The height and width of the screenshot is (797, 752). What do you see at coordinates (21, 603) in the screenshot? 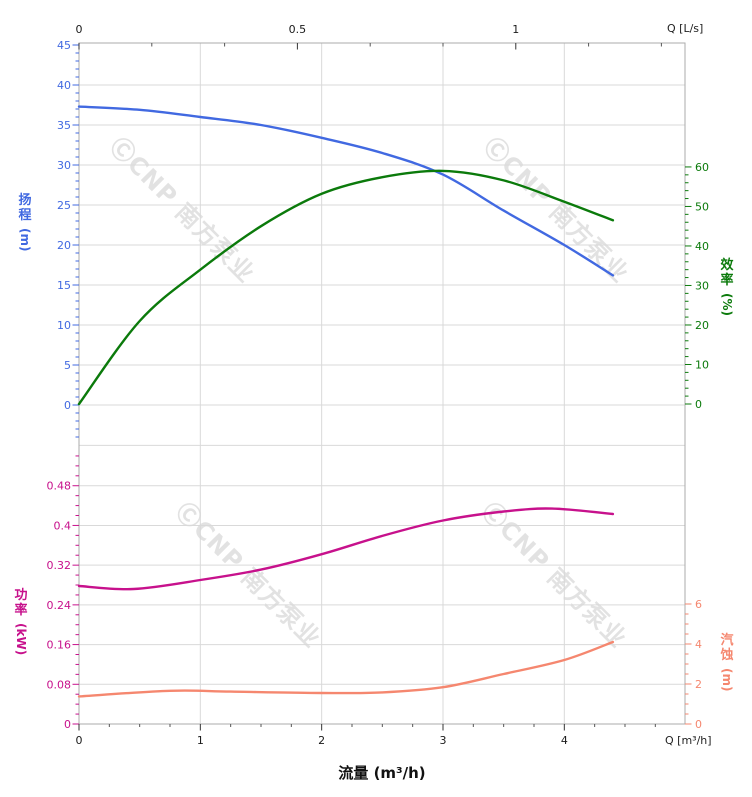
I see `power-axis-title-text: 功率` at bounding box center [21, 603].